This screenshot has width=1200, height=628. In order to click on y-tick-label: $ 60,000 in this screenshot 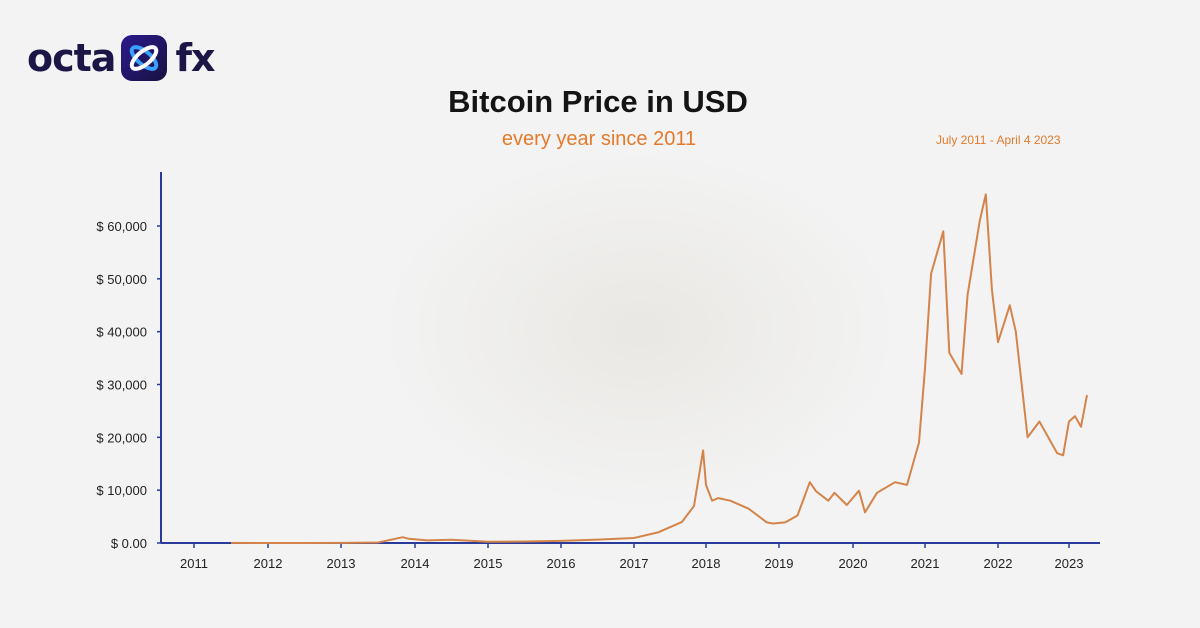, I will do `click(121, 226)`.